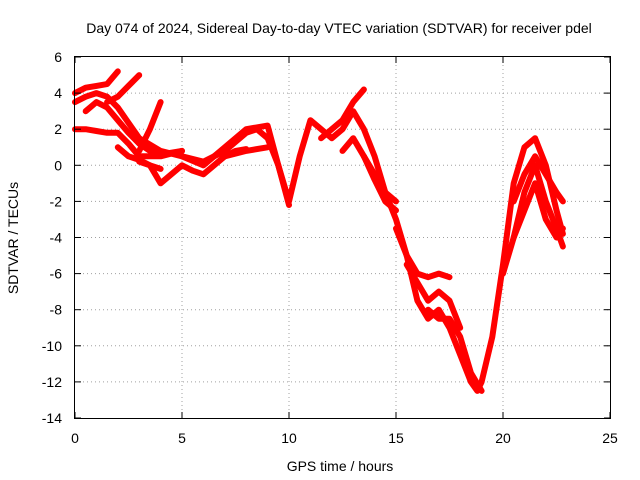  I want to click on y-tick-label: 0, so click(58, 165).